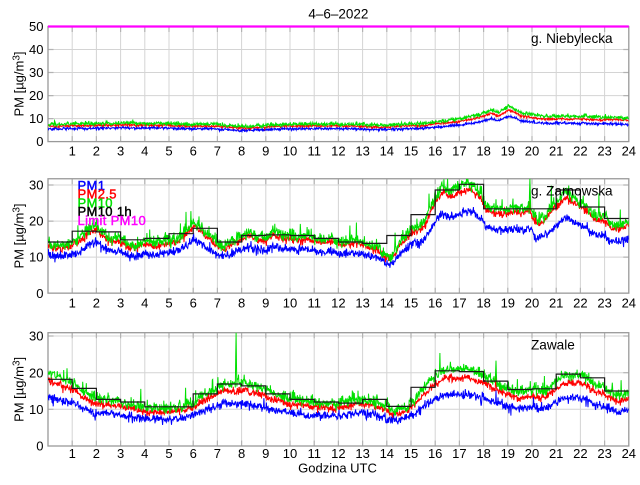 This screenshot has height=485, width=640. What do you see at coordinates (553, 344) in the screenshot?
I see `svg-text: Zawale` at bounding box center [553, 344].